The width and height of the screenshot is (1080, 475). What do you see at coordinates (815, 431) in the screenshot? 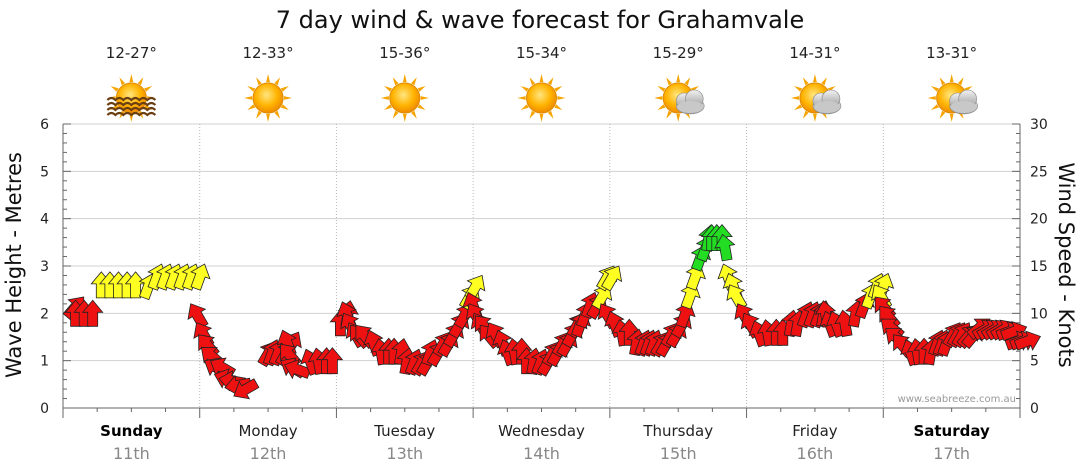
I see `day-name: Friday` at bounding box center [815, 431].